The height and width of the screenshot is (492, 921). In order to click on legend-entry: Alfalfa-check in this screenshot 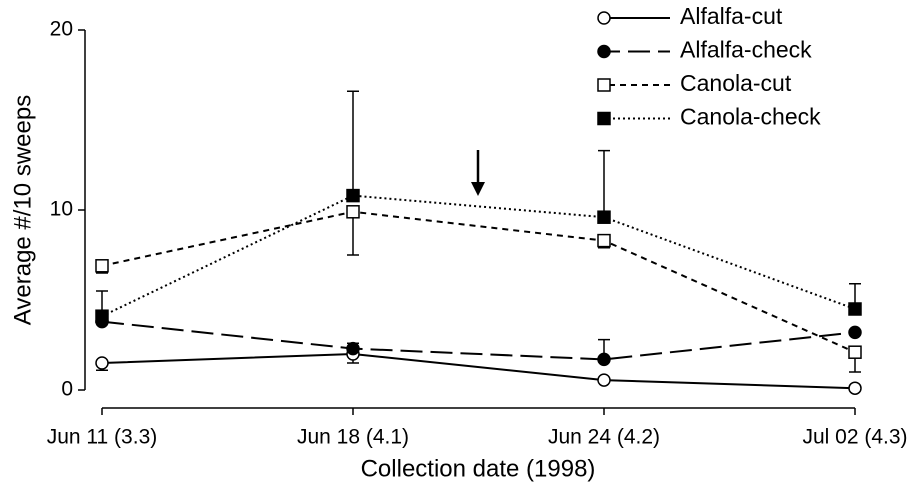, I will do `click(704, 50)`.